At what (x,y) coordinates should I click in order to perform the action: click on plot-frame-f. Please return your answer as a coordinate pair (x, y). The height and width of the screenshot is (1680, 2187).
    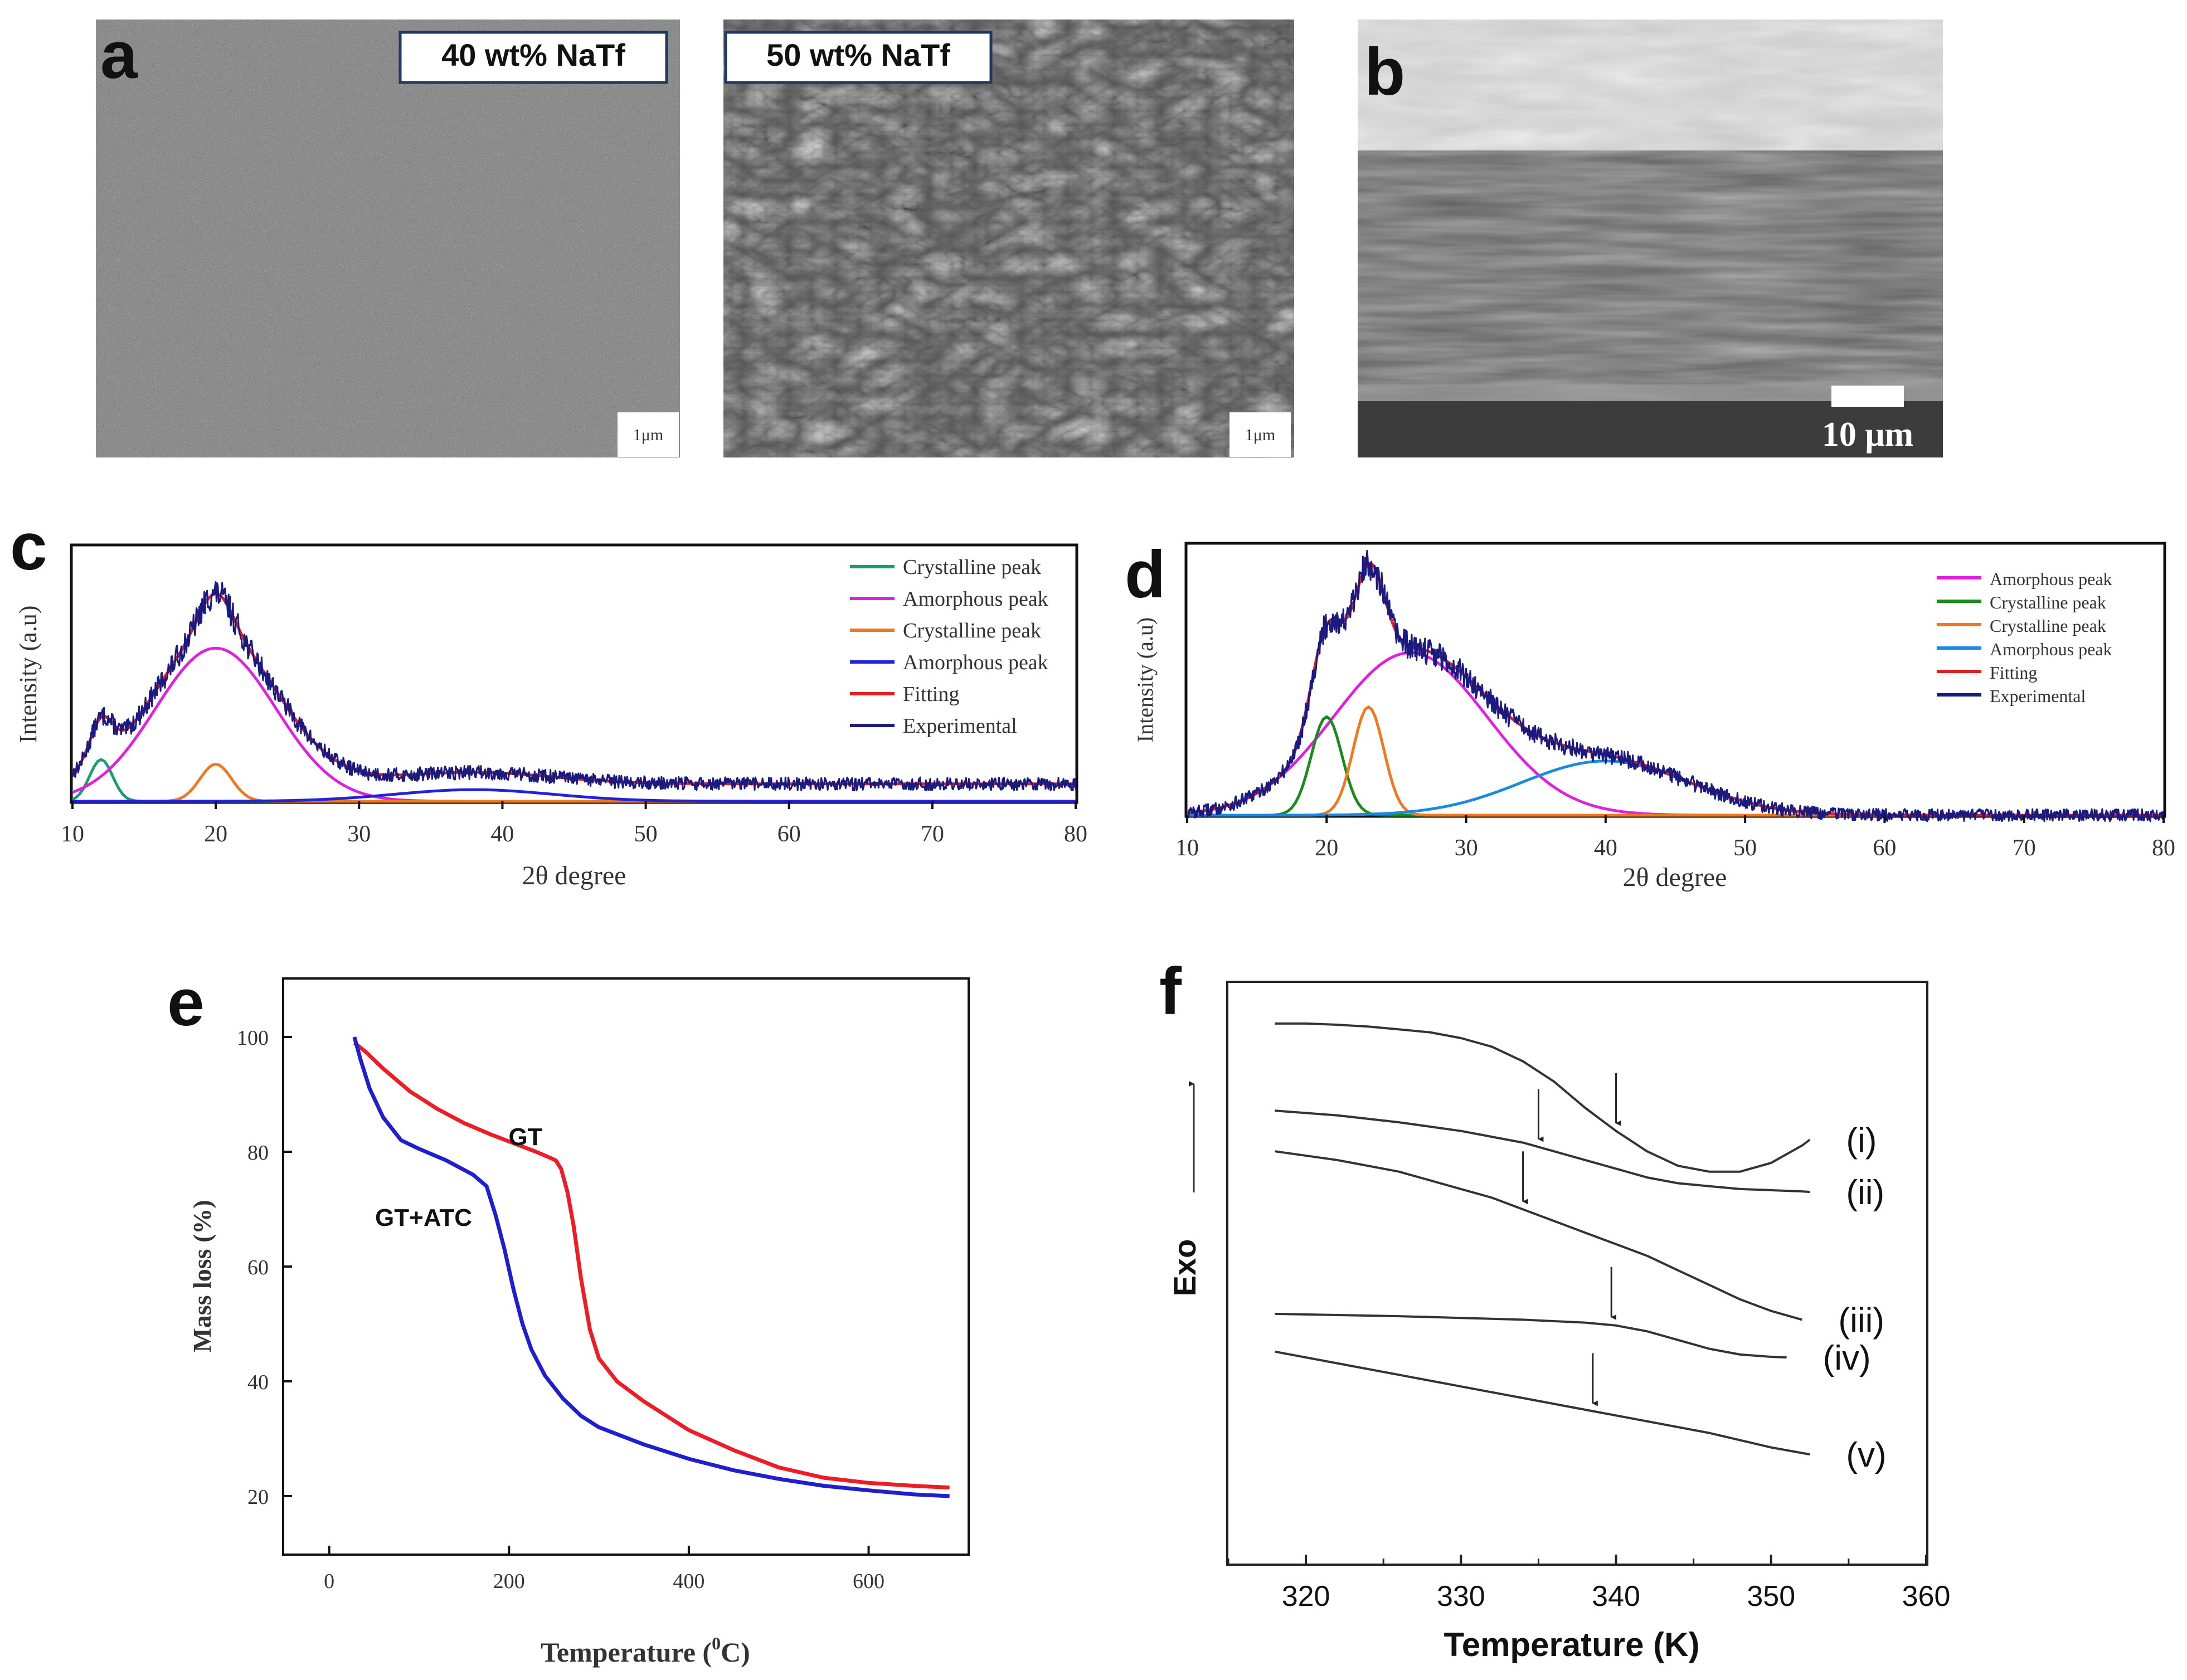
    Looking at the image, I should click on (1577, 1273).